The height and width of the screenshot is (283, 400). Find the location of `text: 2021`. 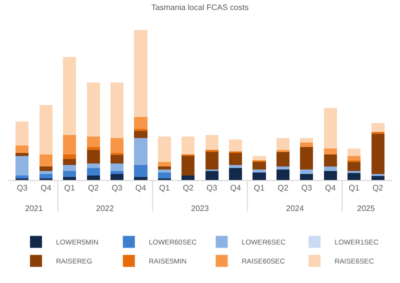

text: 2021 is located at coordinates (34, 208).